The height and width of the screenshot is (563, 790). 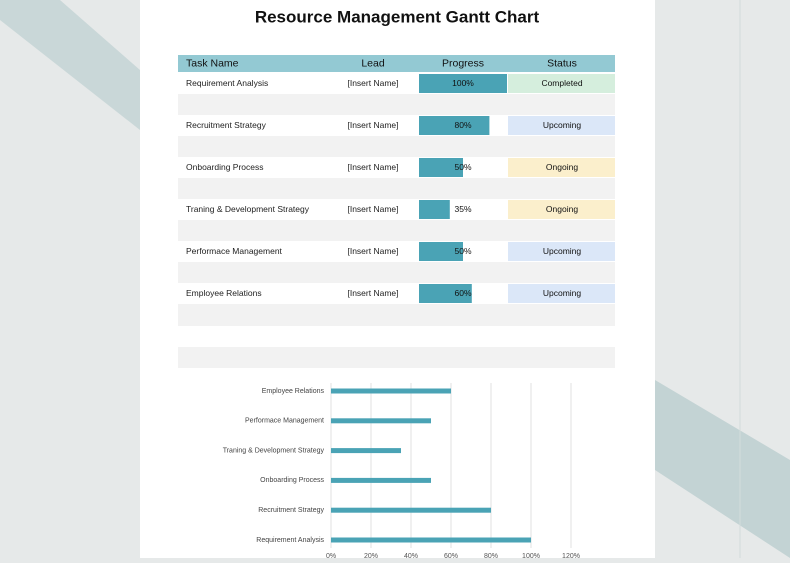 I want to click on task-name: Requirement Analysis, so click(x=227, y=83).